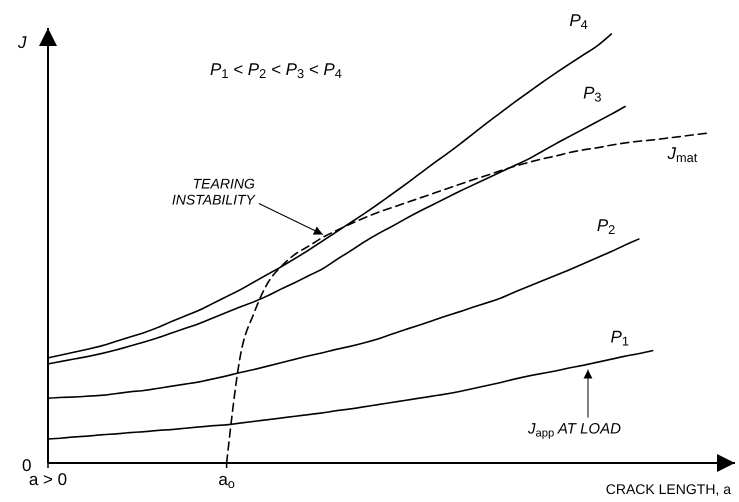 The height and width of the screenshot is (502, 739). I want to click on annotation: P$_{1}$ < P$_{2}$ < P$_{3}$ < P$_{4}$, so click(276, 71).